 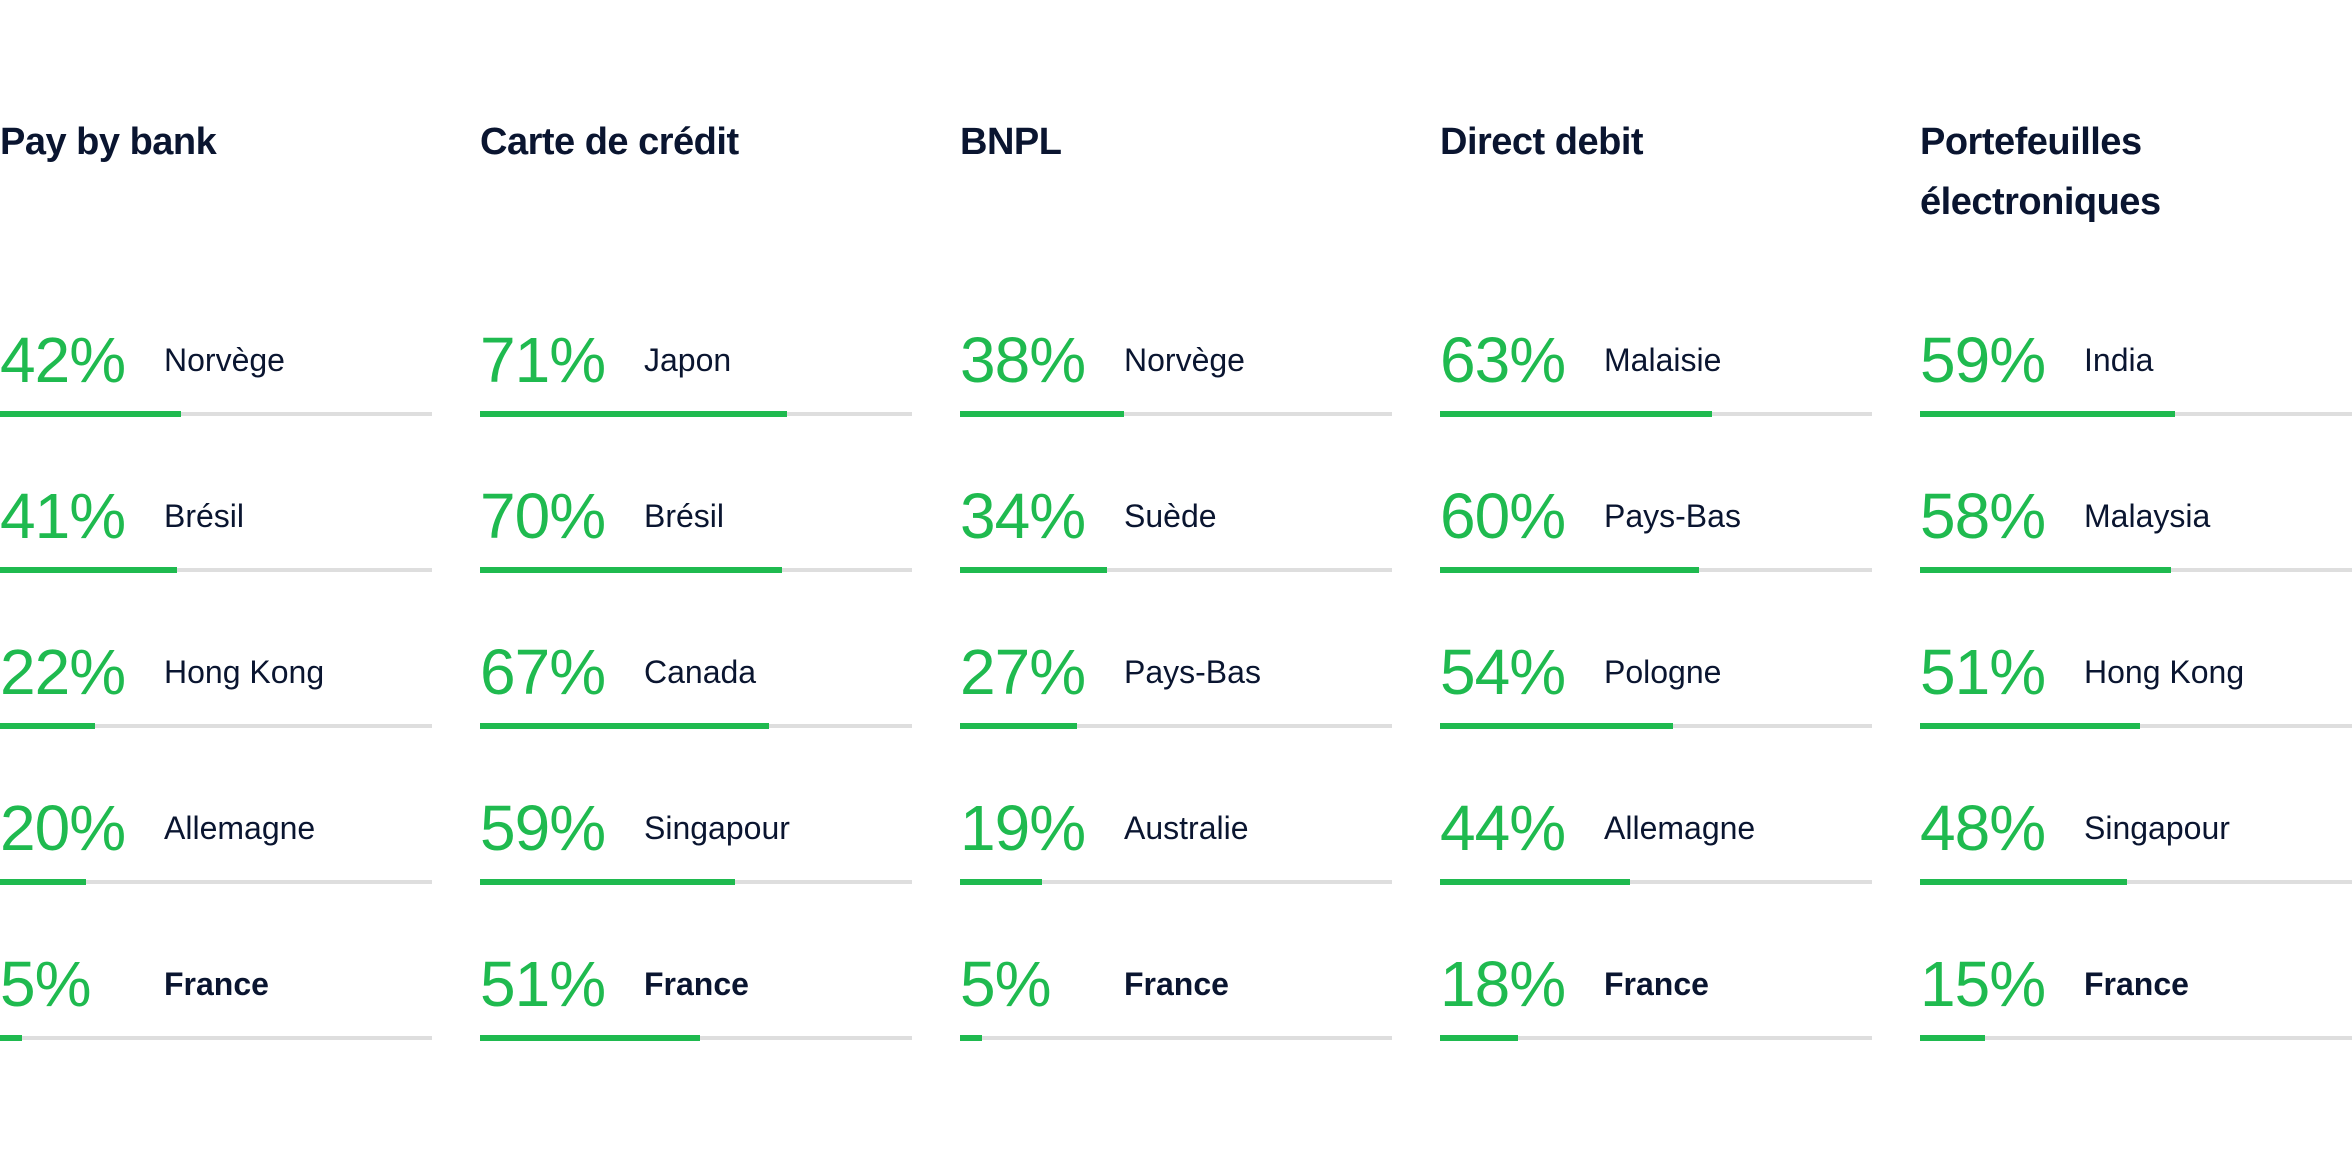 I want to click on value-label: 60%, so click(x=1503, y=516).